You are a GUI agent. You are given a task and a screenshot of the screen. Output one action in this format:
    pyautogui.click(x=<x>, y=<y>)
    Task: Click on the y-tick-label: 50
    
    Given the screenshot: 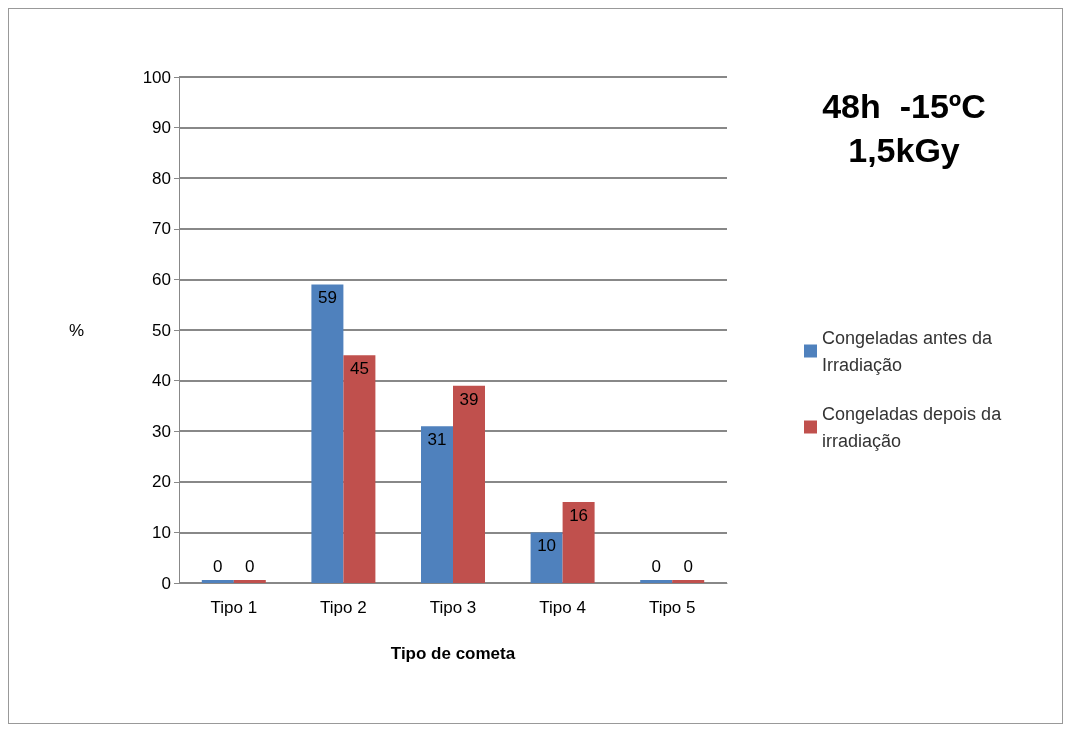 What is the action you would take?
    pyautogui.click(x=161, y=330)
    